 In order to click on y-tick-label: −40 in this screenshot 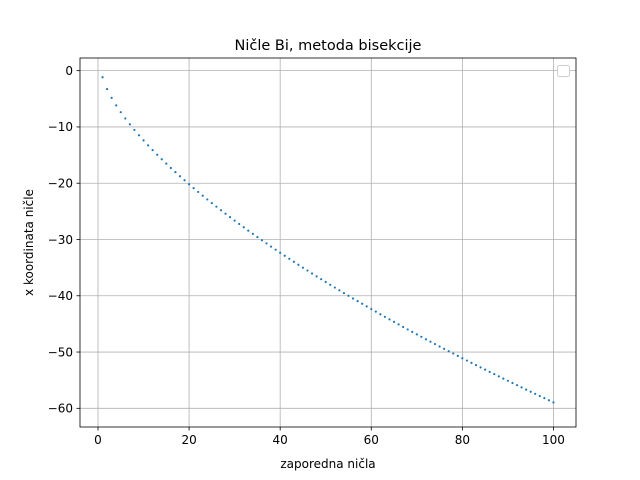, I will do `click(60, 296)`.